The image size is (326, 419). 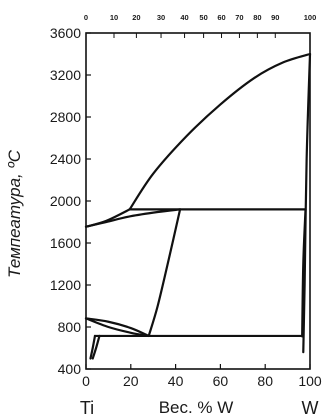 I want to click on y-tick-labels: 400 800 1200 1600 2000 2400 2800 3200 3600, so click(x=65, y=201).